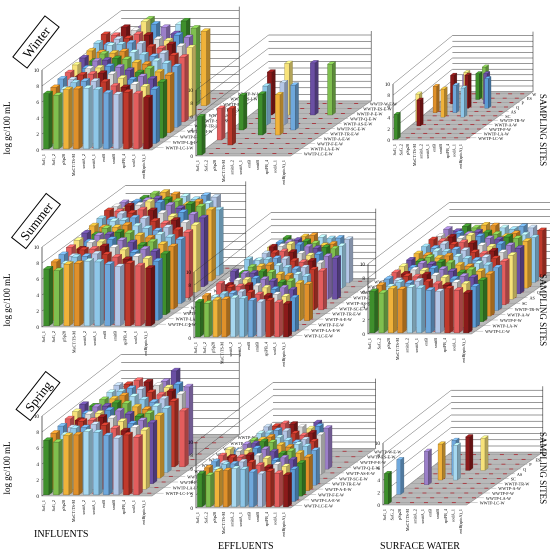 The image size is (550, 554). What do you see at coordinates (527, 309) in the screenshot?
I see `site-label: WWTP-TR-W` at bounding box center [527, 309].